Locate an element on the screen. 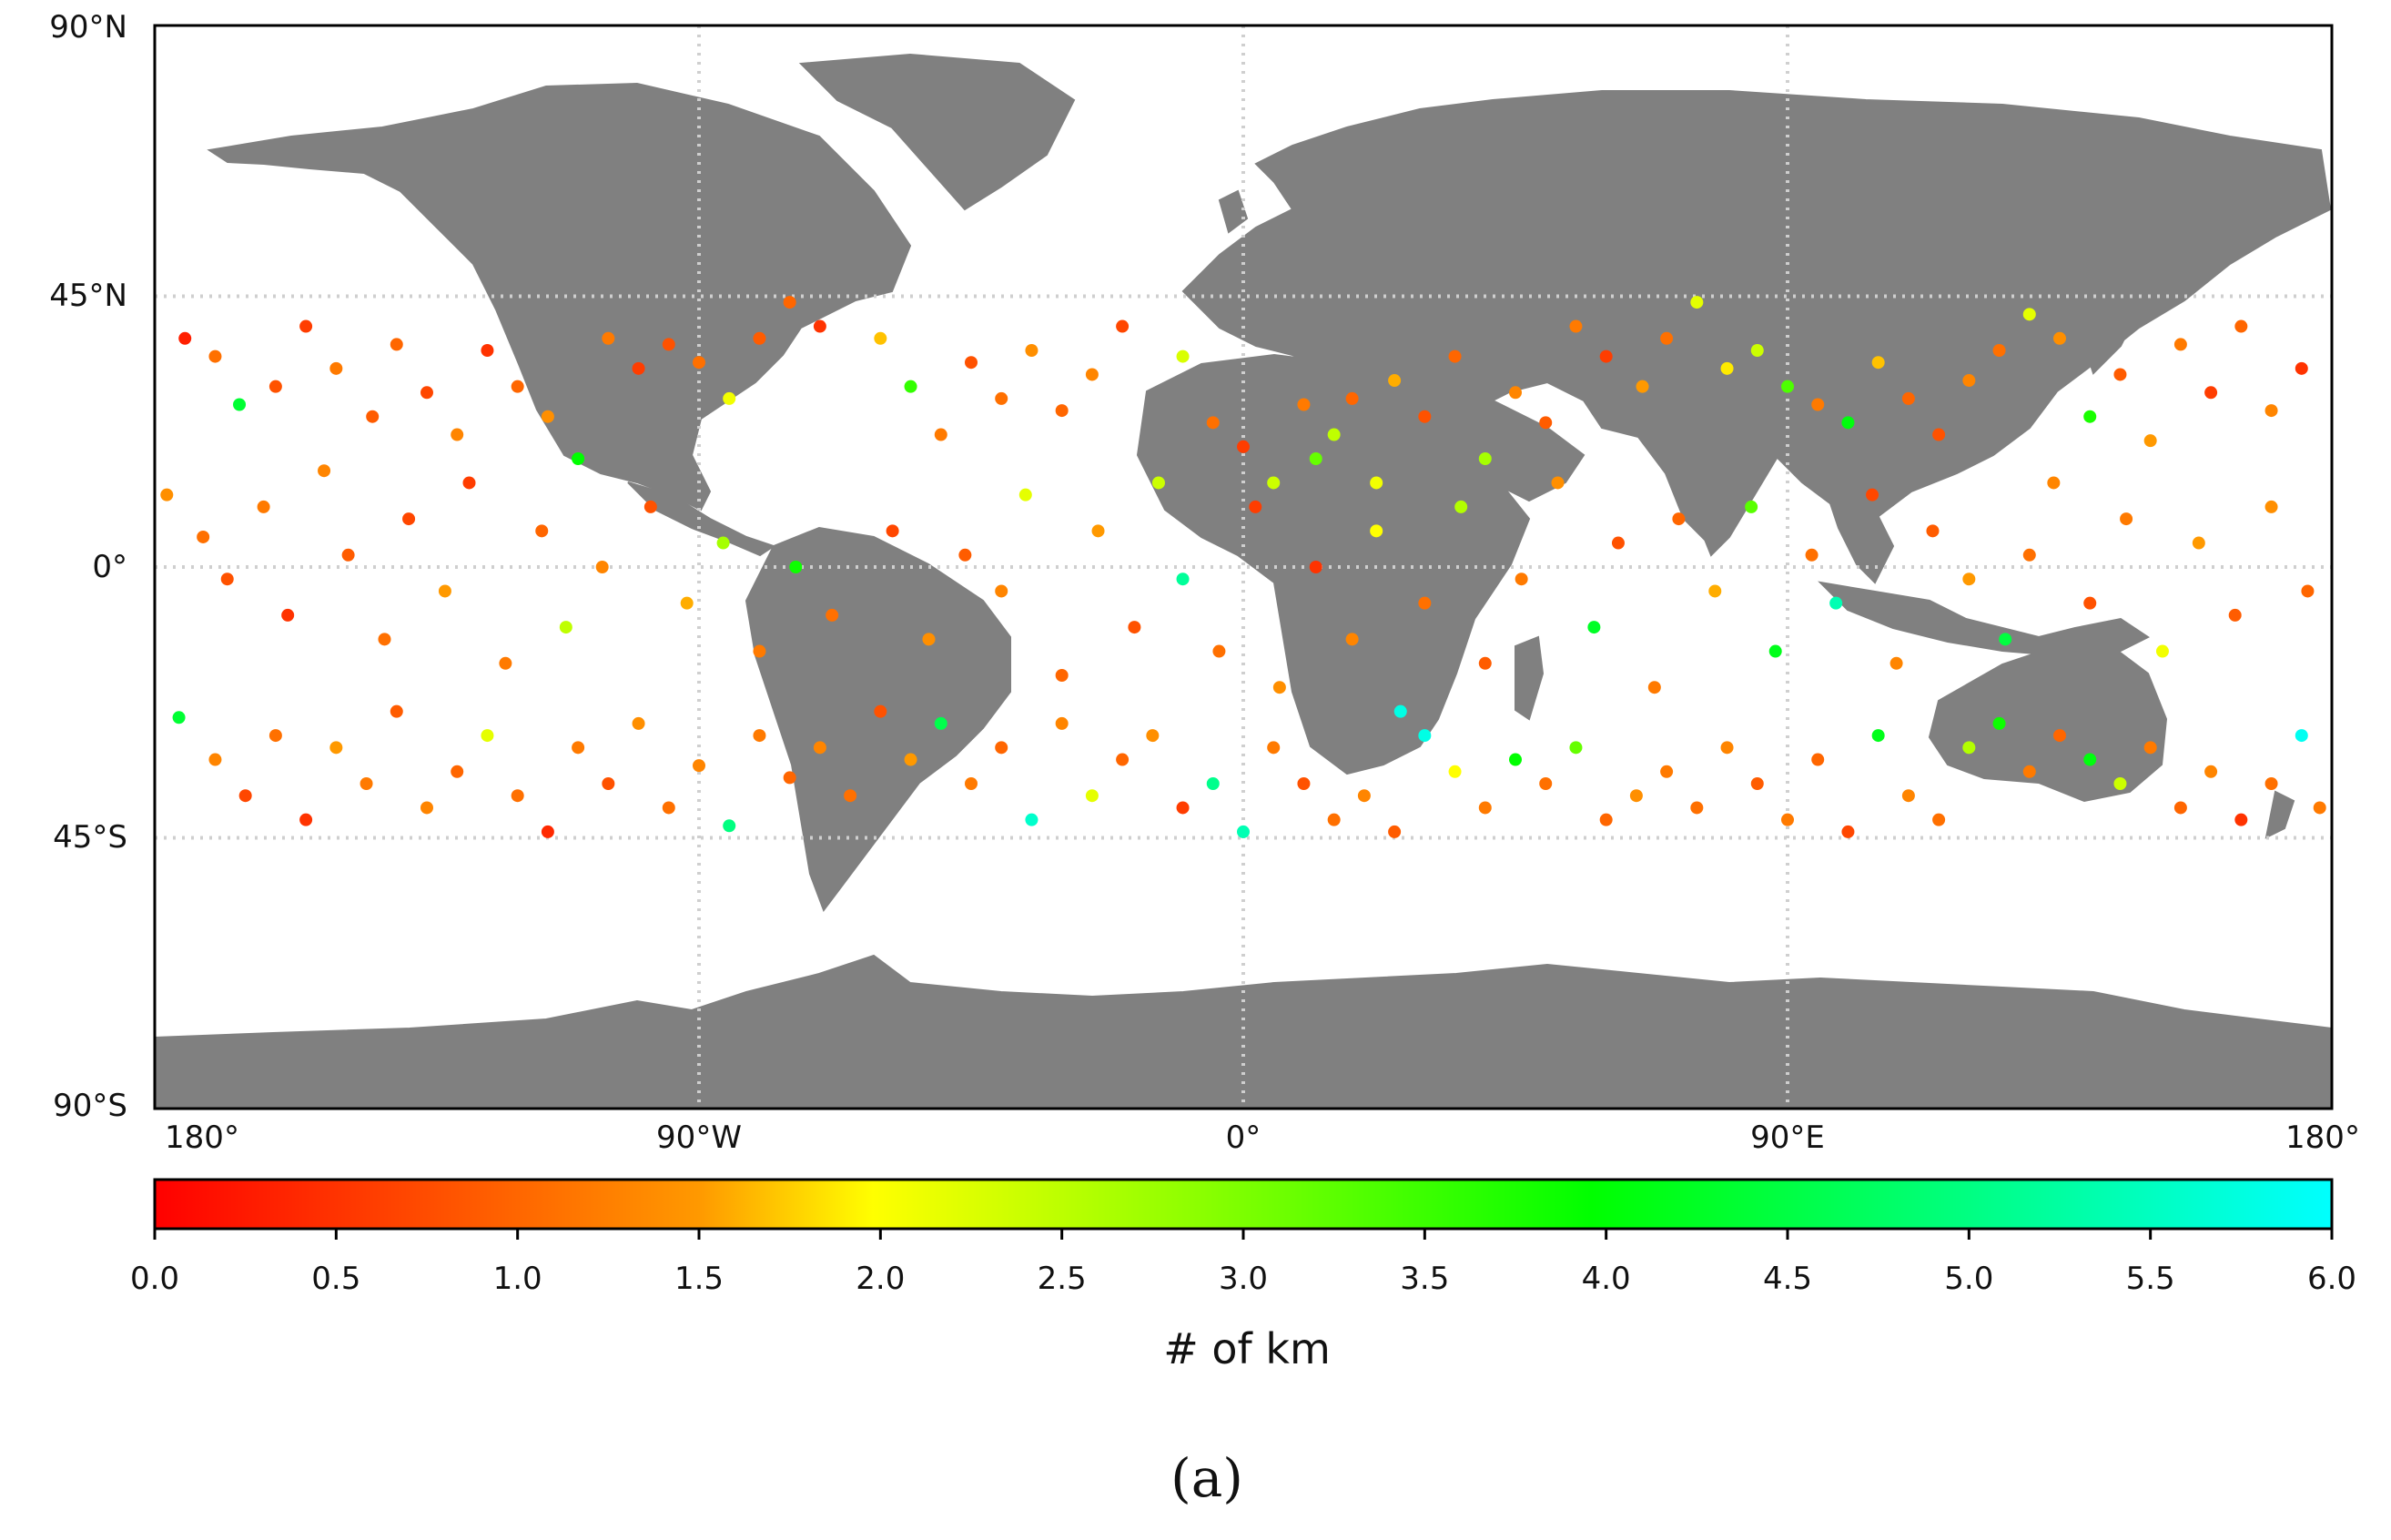 This screenshot has width=2391, height=1540. lat-label-45S: 45°S is located at coordinates (90, 837).